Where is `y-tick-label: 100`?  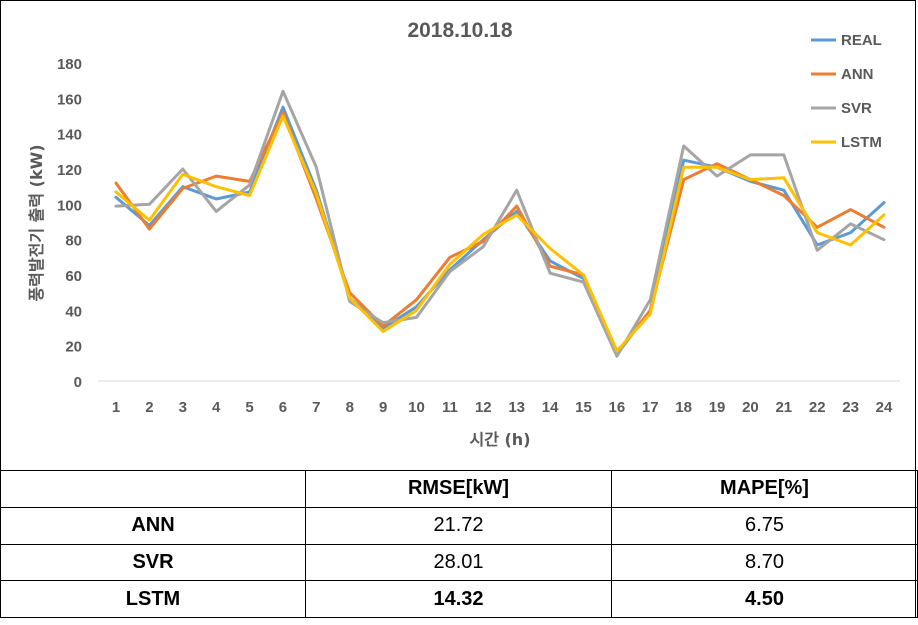 y-tick-label: 100 is located at coordinates (69, 205).